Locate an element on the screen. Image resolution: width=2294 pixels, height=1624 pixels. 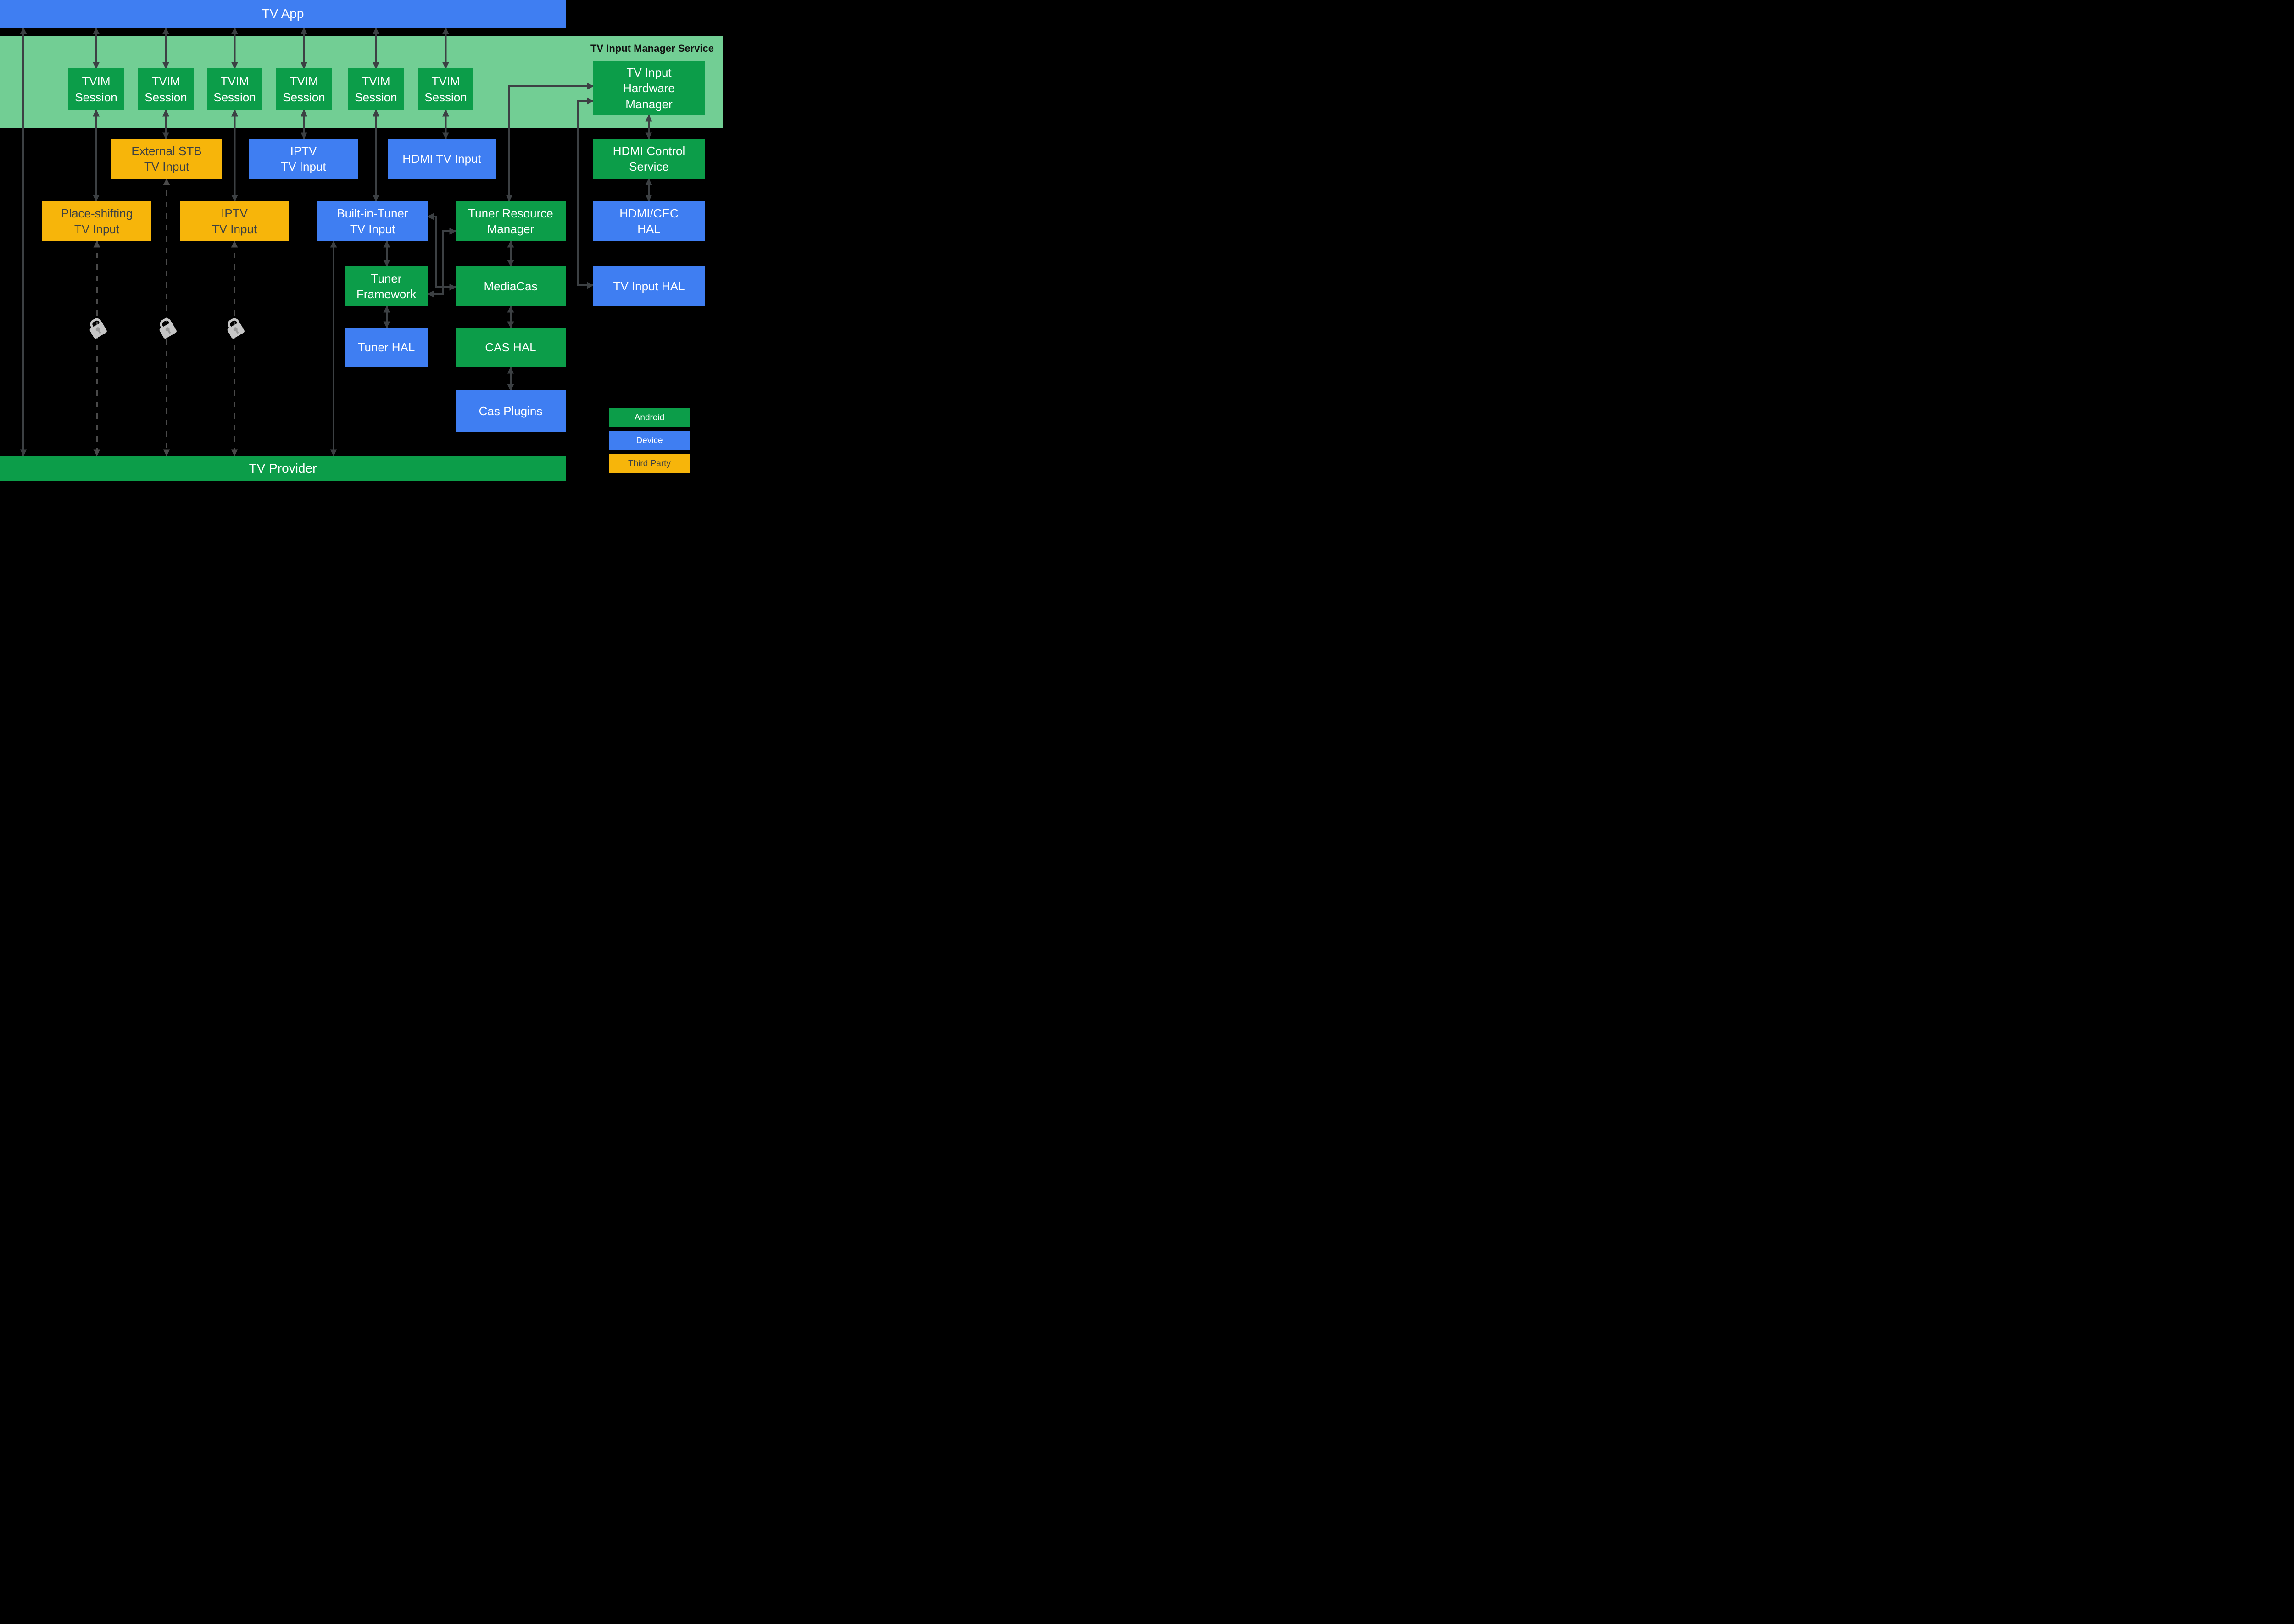
cas-hal: CAS HAL is located at coordinates (511, 347).